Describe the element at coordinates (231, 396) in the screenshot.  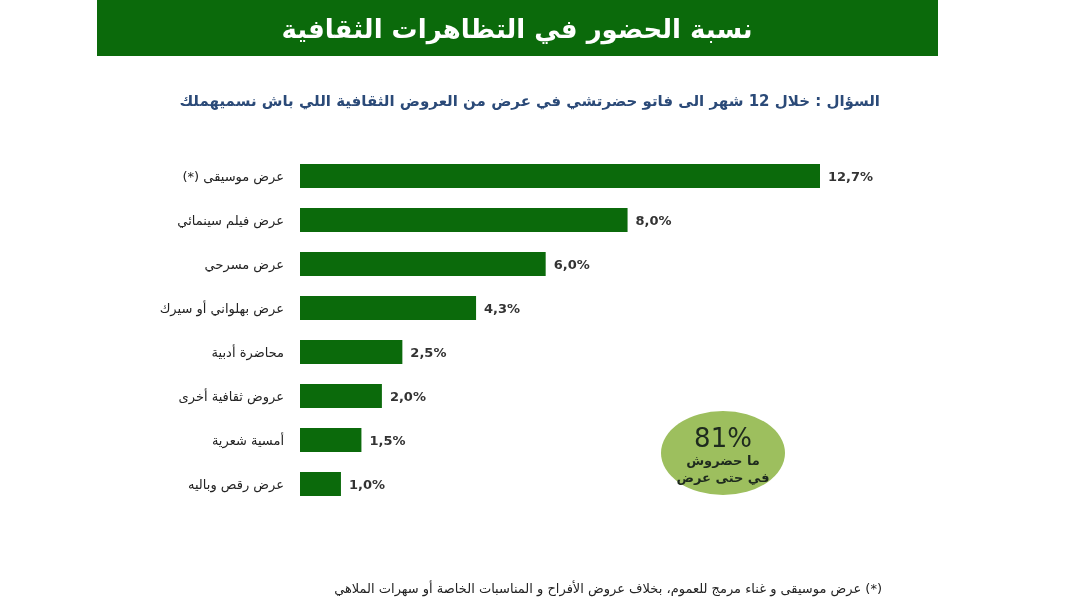
I see `y-tick-label: عروض ثقافية أخرى` at that location.